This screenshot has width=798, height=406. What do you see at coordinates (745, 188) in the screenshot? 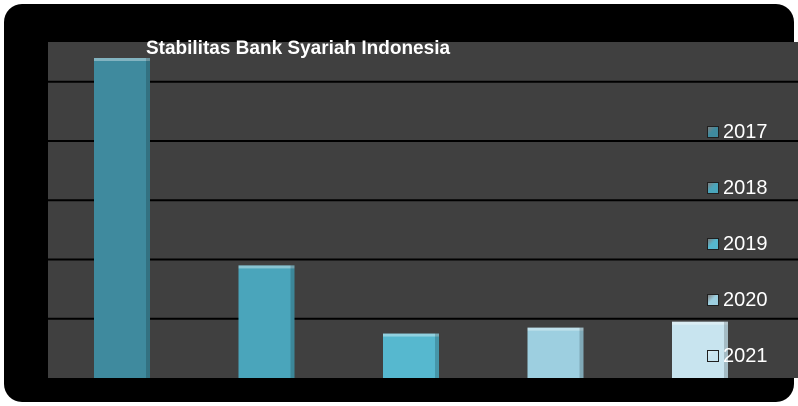
I see `legend-label: 2018` at bounding box center [745, 188].